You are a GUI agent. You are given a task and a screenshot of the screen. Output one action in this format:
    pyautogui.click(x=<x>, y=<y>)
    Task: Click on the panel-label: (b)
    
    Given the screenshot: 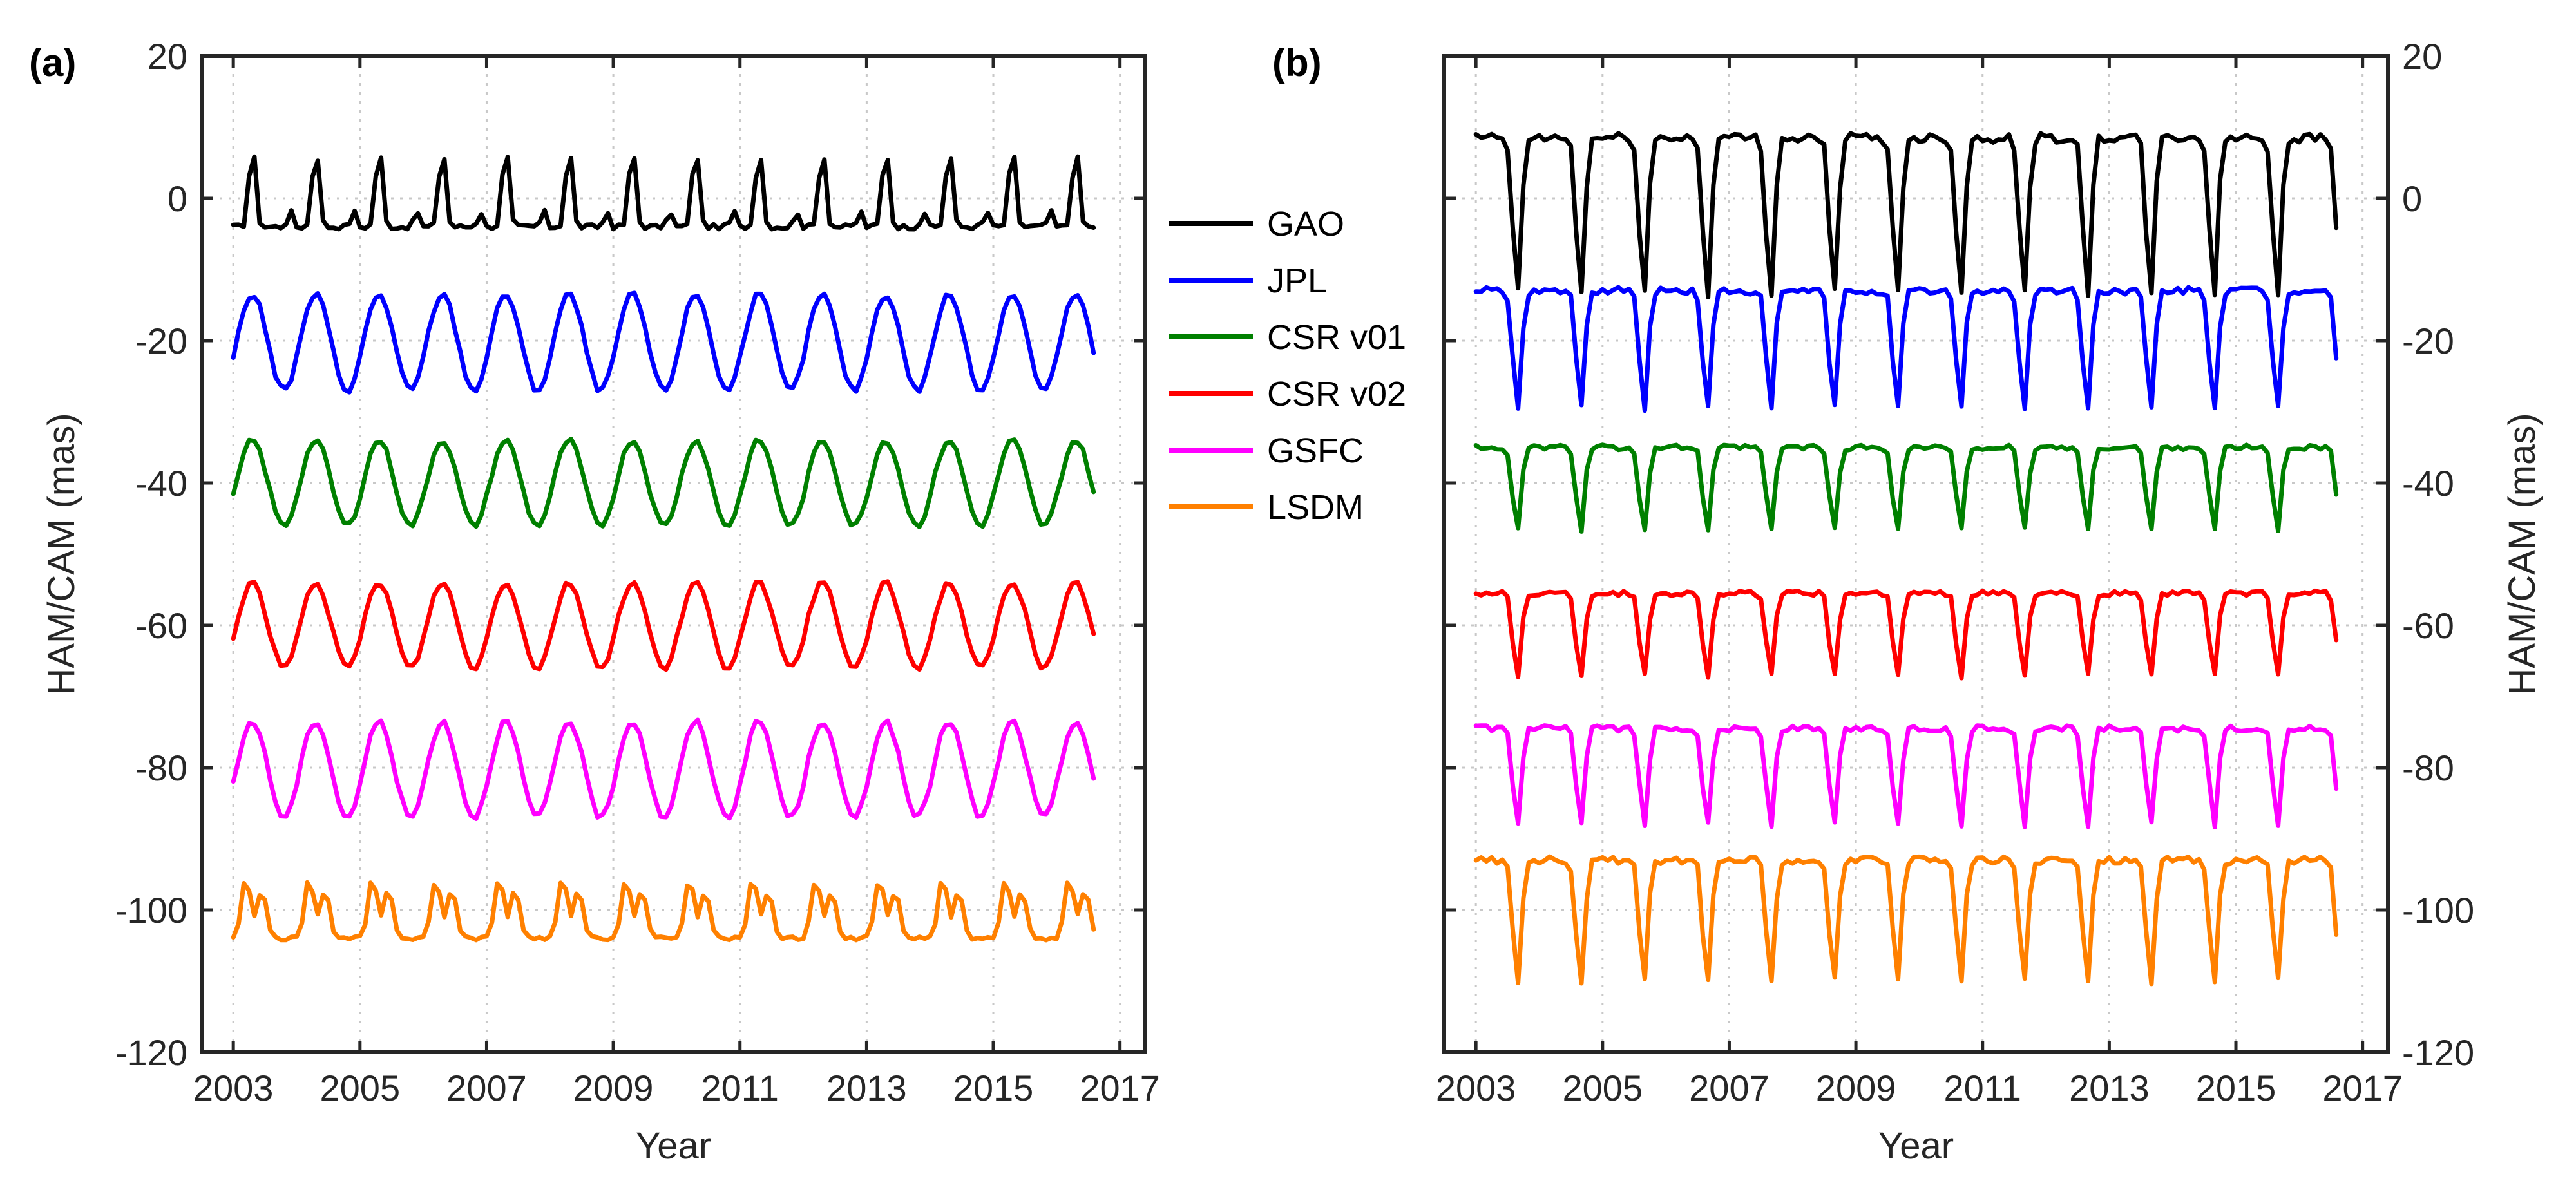 What is the action you would take?
    pyautogui.click(x=1297, y=62)
    